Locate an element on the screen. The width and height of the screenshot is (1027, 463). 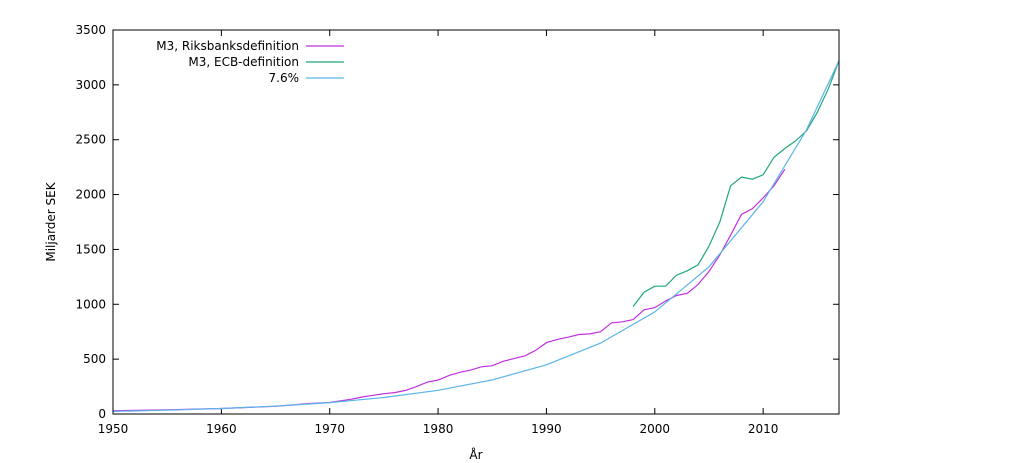
x-axis-label: År is located at coordinates (475, 454).